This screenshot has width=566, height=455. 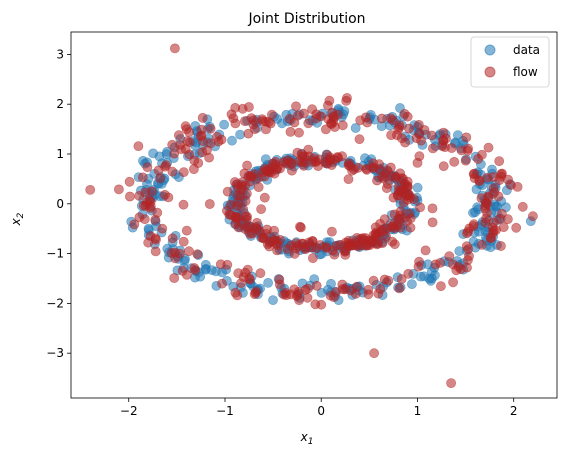 What do you see at coordinates (306, 19) in the screenshot?
I see `chart-title: Joint Distribution` at bounding box center [306, 19].